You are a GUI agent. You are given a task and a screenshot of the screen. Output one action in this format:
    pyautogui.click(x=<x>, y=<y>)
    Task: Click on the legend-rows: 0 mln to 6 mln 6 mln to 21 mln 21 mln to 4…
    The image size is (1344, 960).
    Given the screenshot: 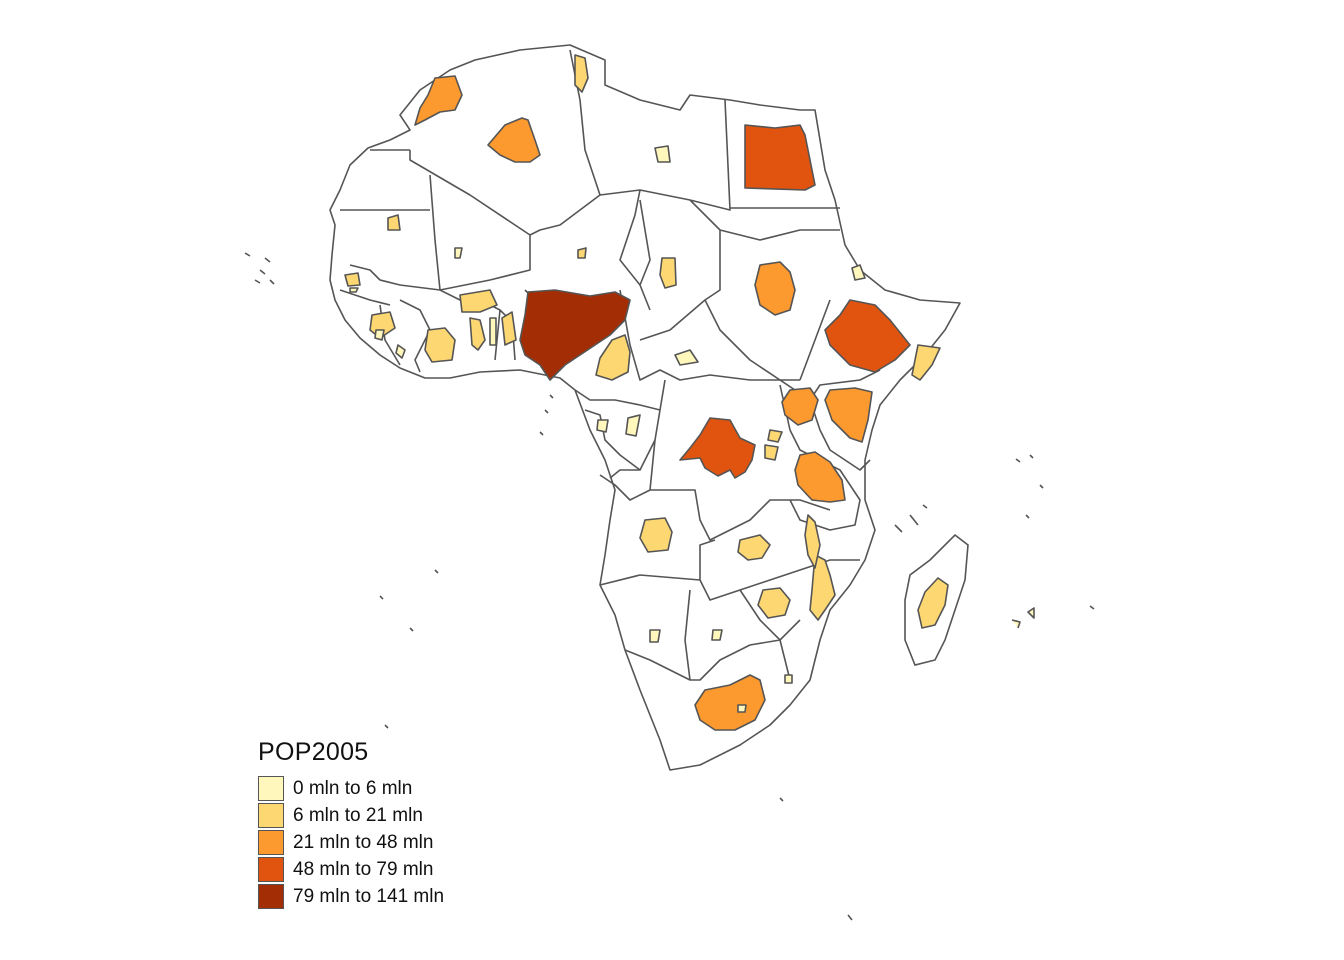 What is the action you would take?
    pyautogui.click(x=351, y=842)
    